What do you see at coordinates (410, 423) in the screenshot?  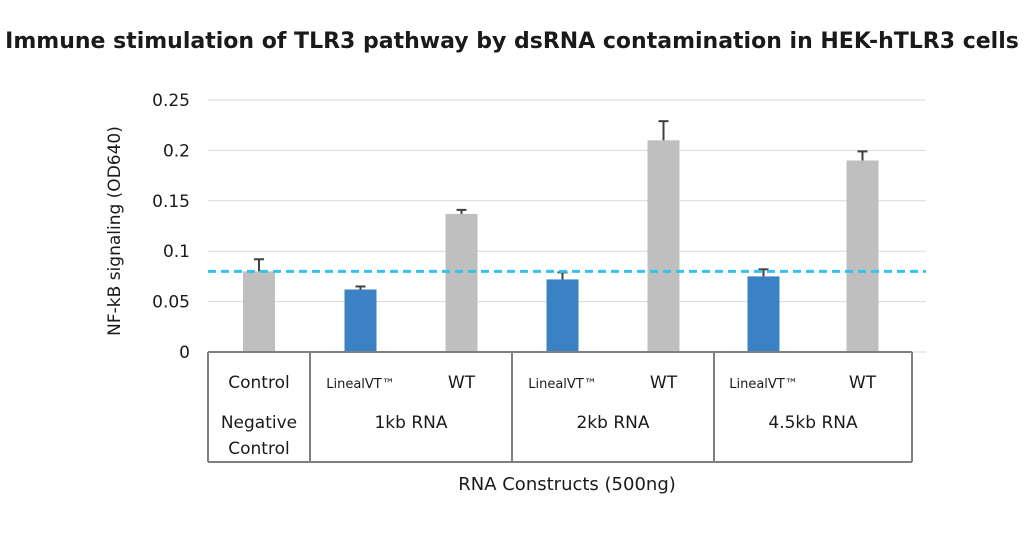 I see `group-label: 1kb RNA` at bounding box center [410, 423].